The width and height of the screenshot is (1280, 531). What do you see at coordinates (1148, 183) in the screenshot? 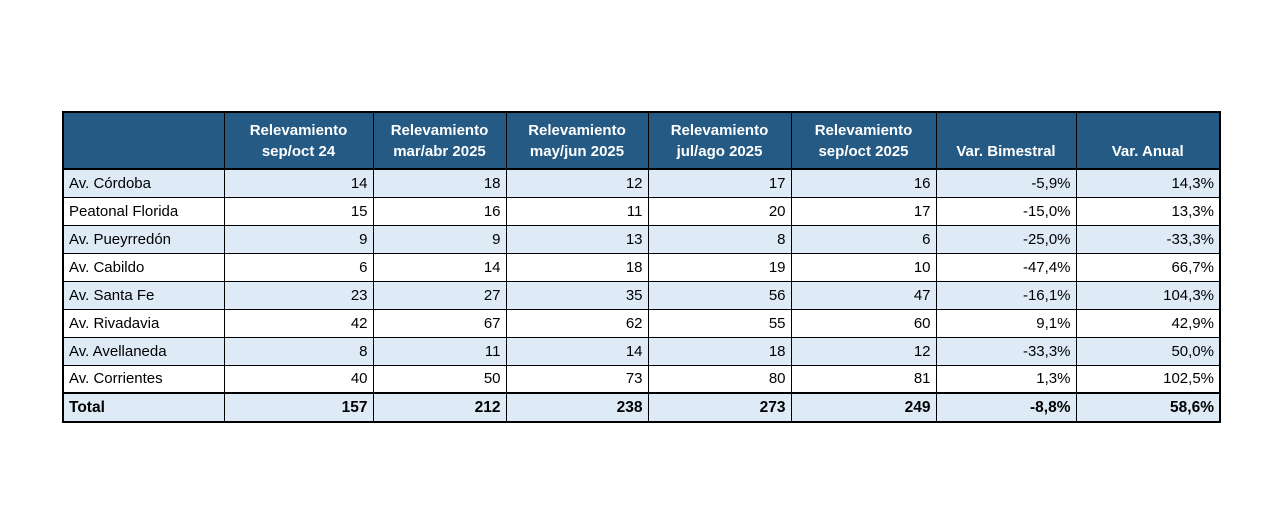
I see `cell-value: 14,3%` at bounding box center [1148, 183].